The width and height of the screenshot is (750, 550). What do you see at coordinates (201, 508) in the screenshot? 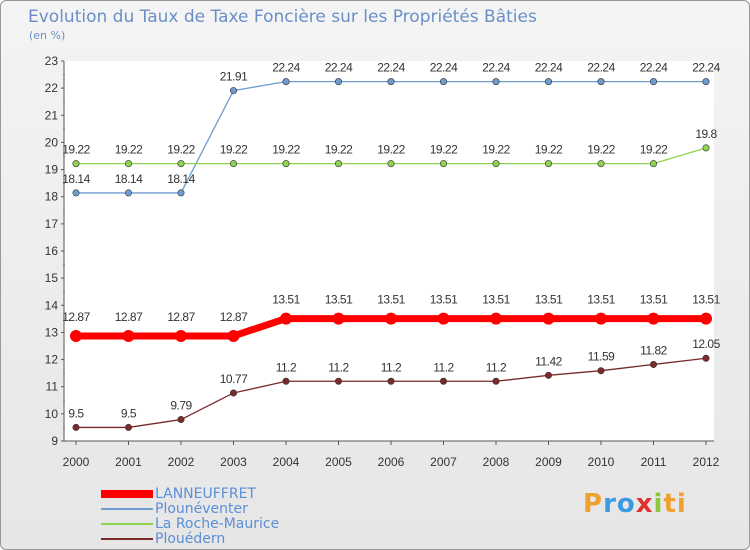
I see `legend-label: Plounéventer` at bounding box center [201, 508].